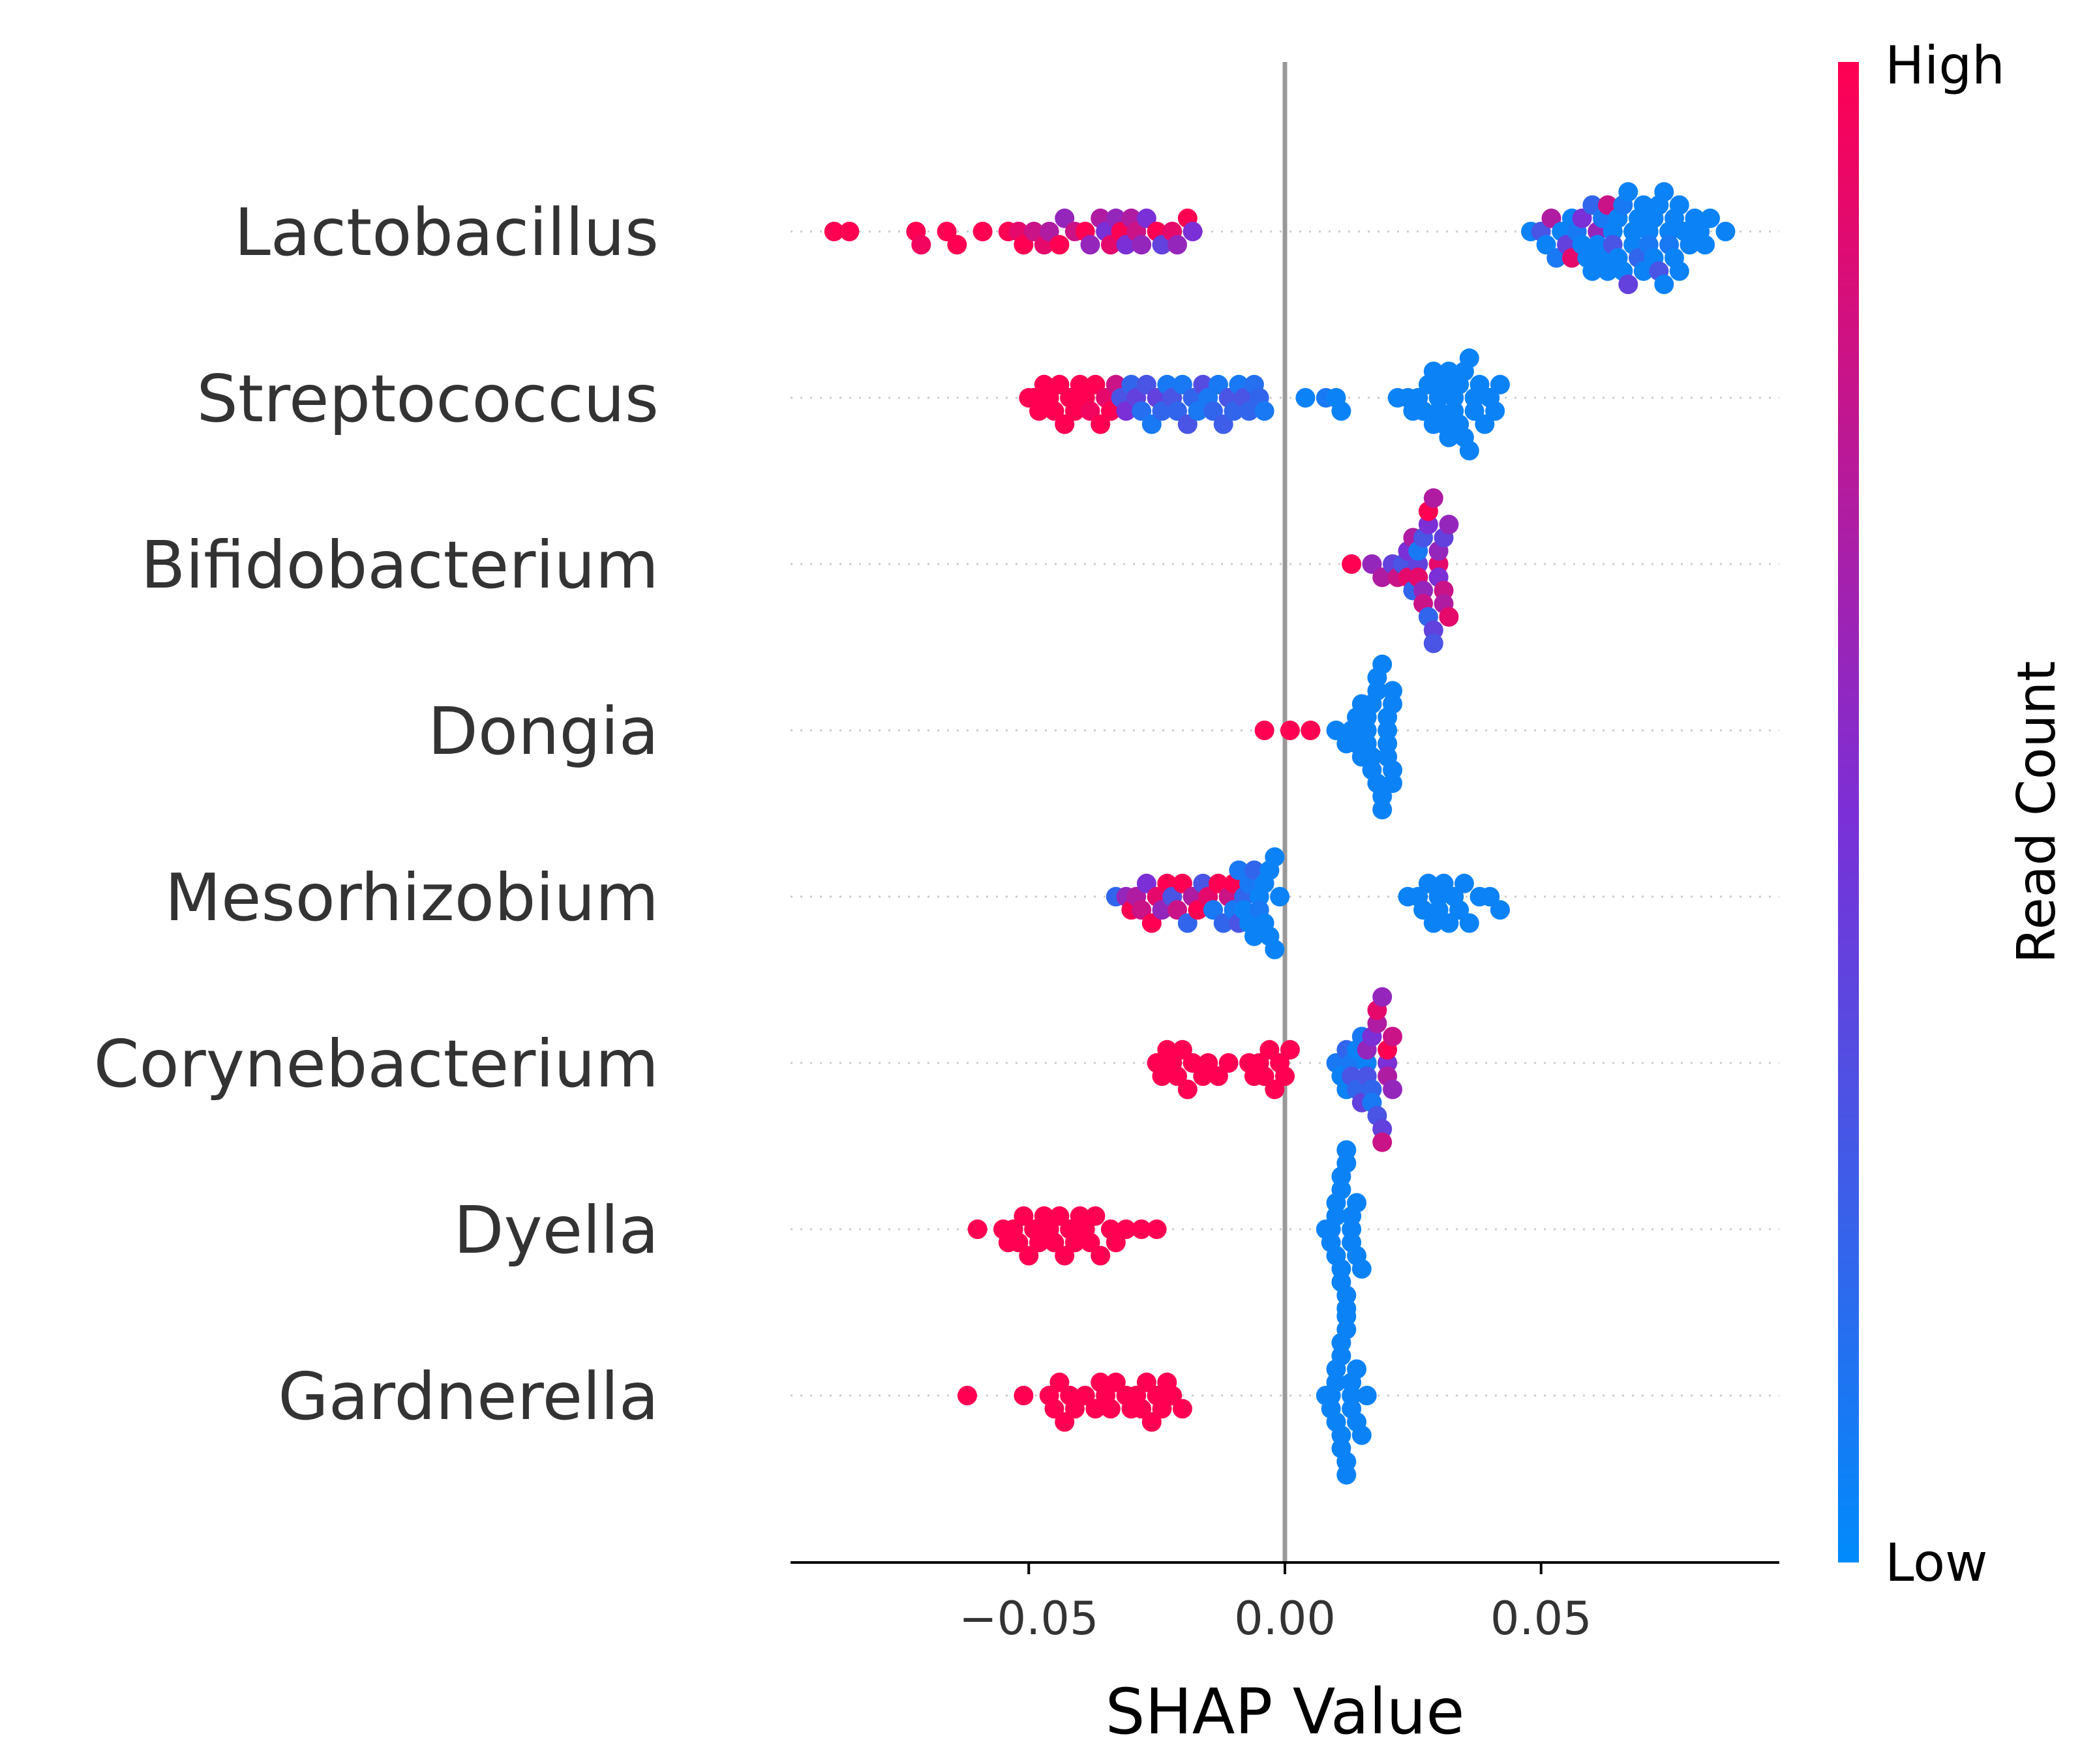 The width and height of the screenshot is (2095, 1764). I want to click on feature-label-dongia: Dongia, so click(544, 731).